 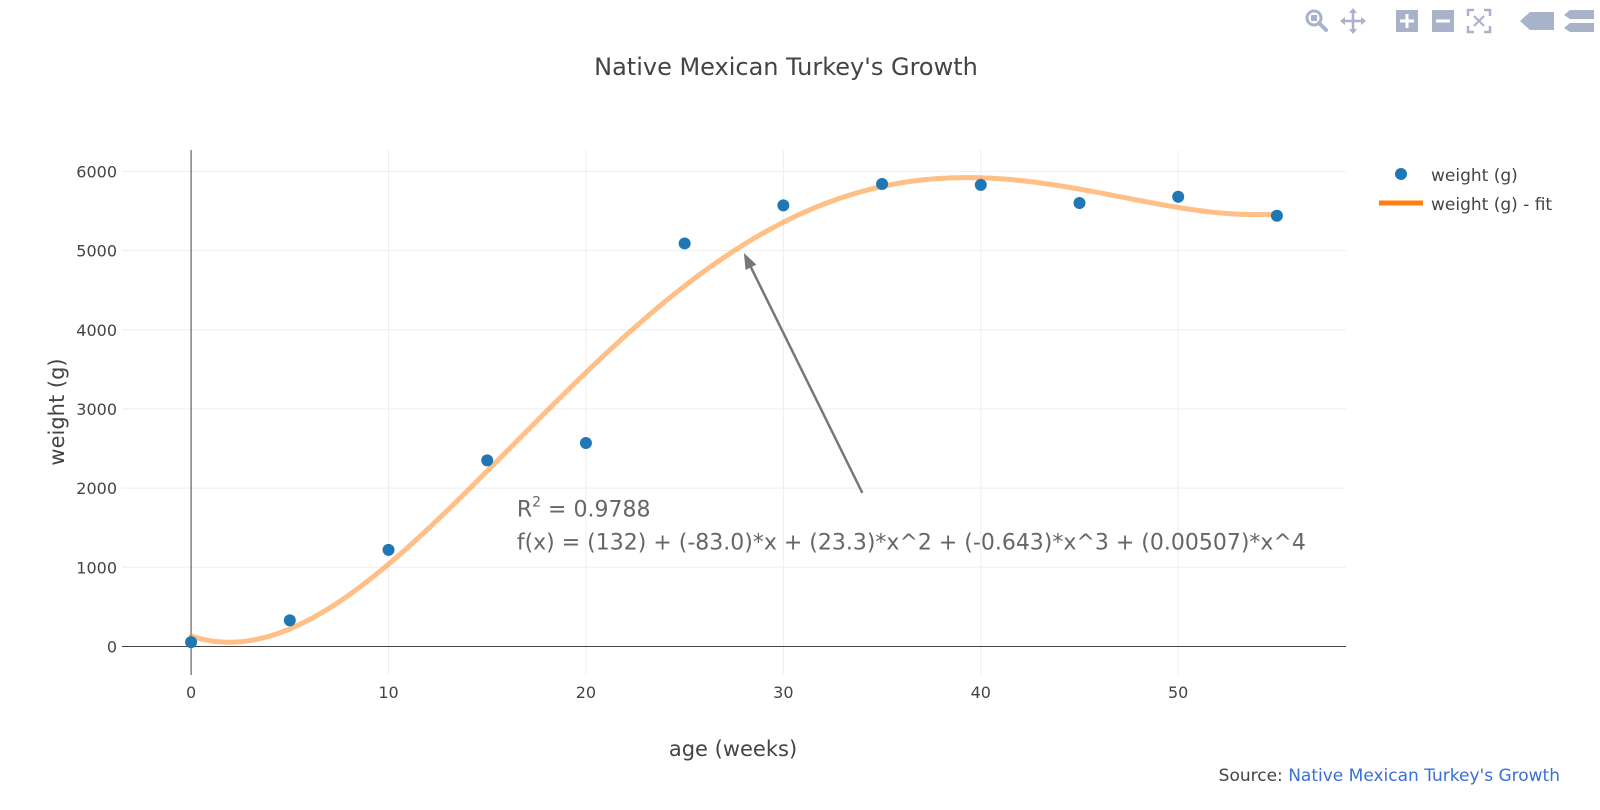 What do you see at coordinates (806, 380) in the screenshot?
I see `annotation-arrow-line` at bounding box center [806, 380].